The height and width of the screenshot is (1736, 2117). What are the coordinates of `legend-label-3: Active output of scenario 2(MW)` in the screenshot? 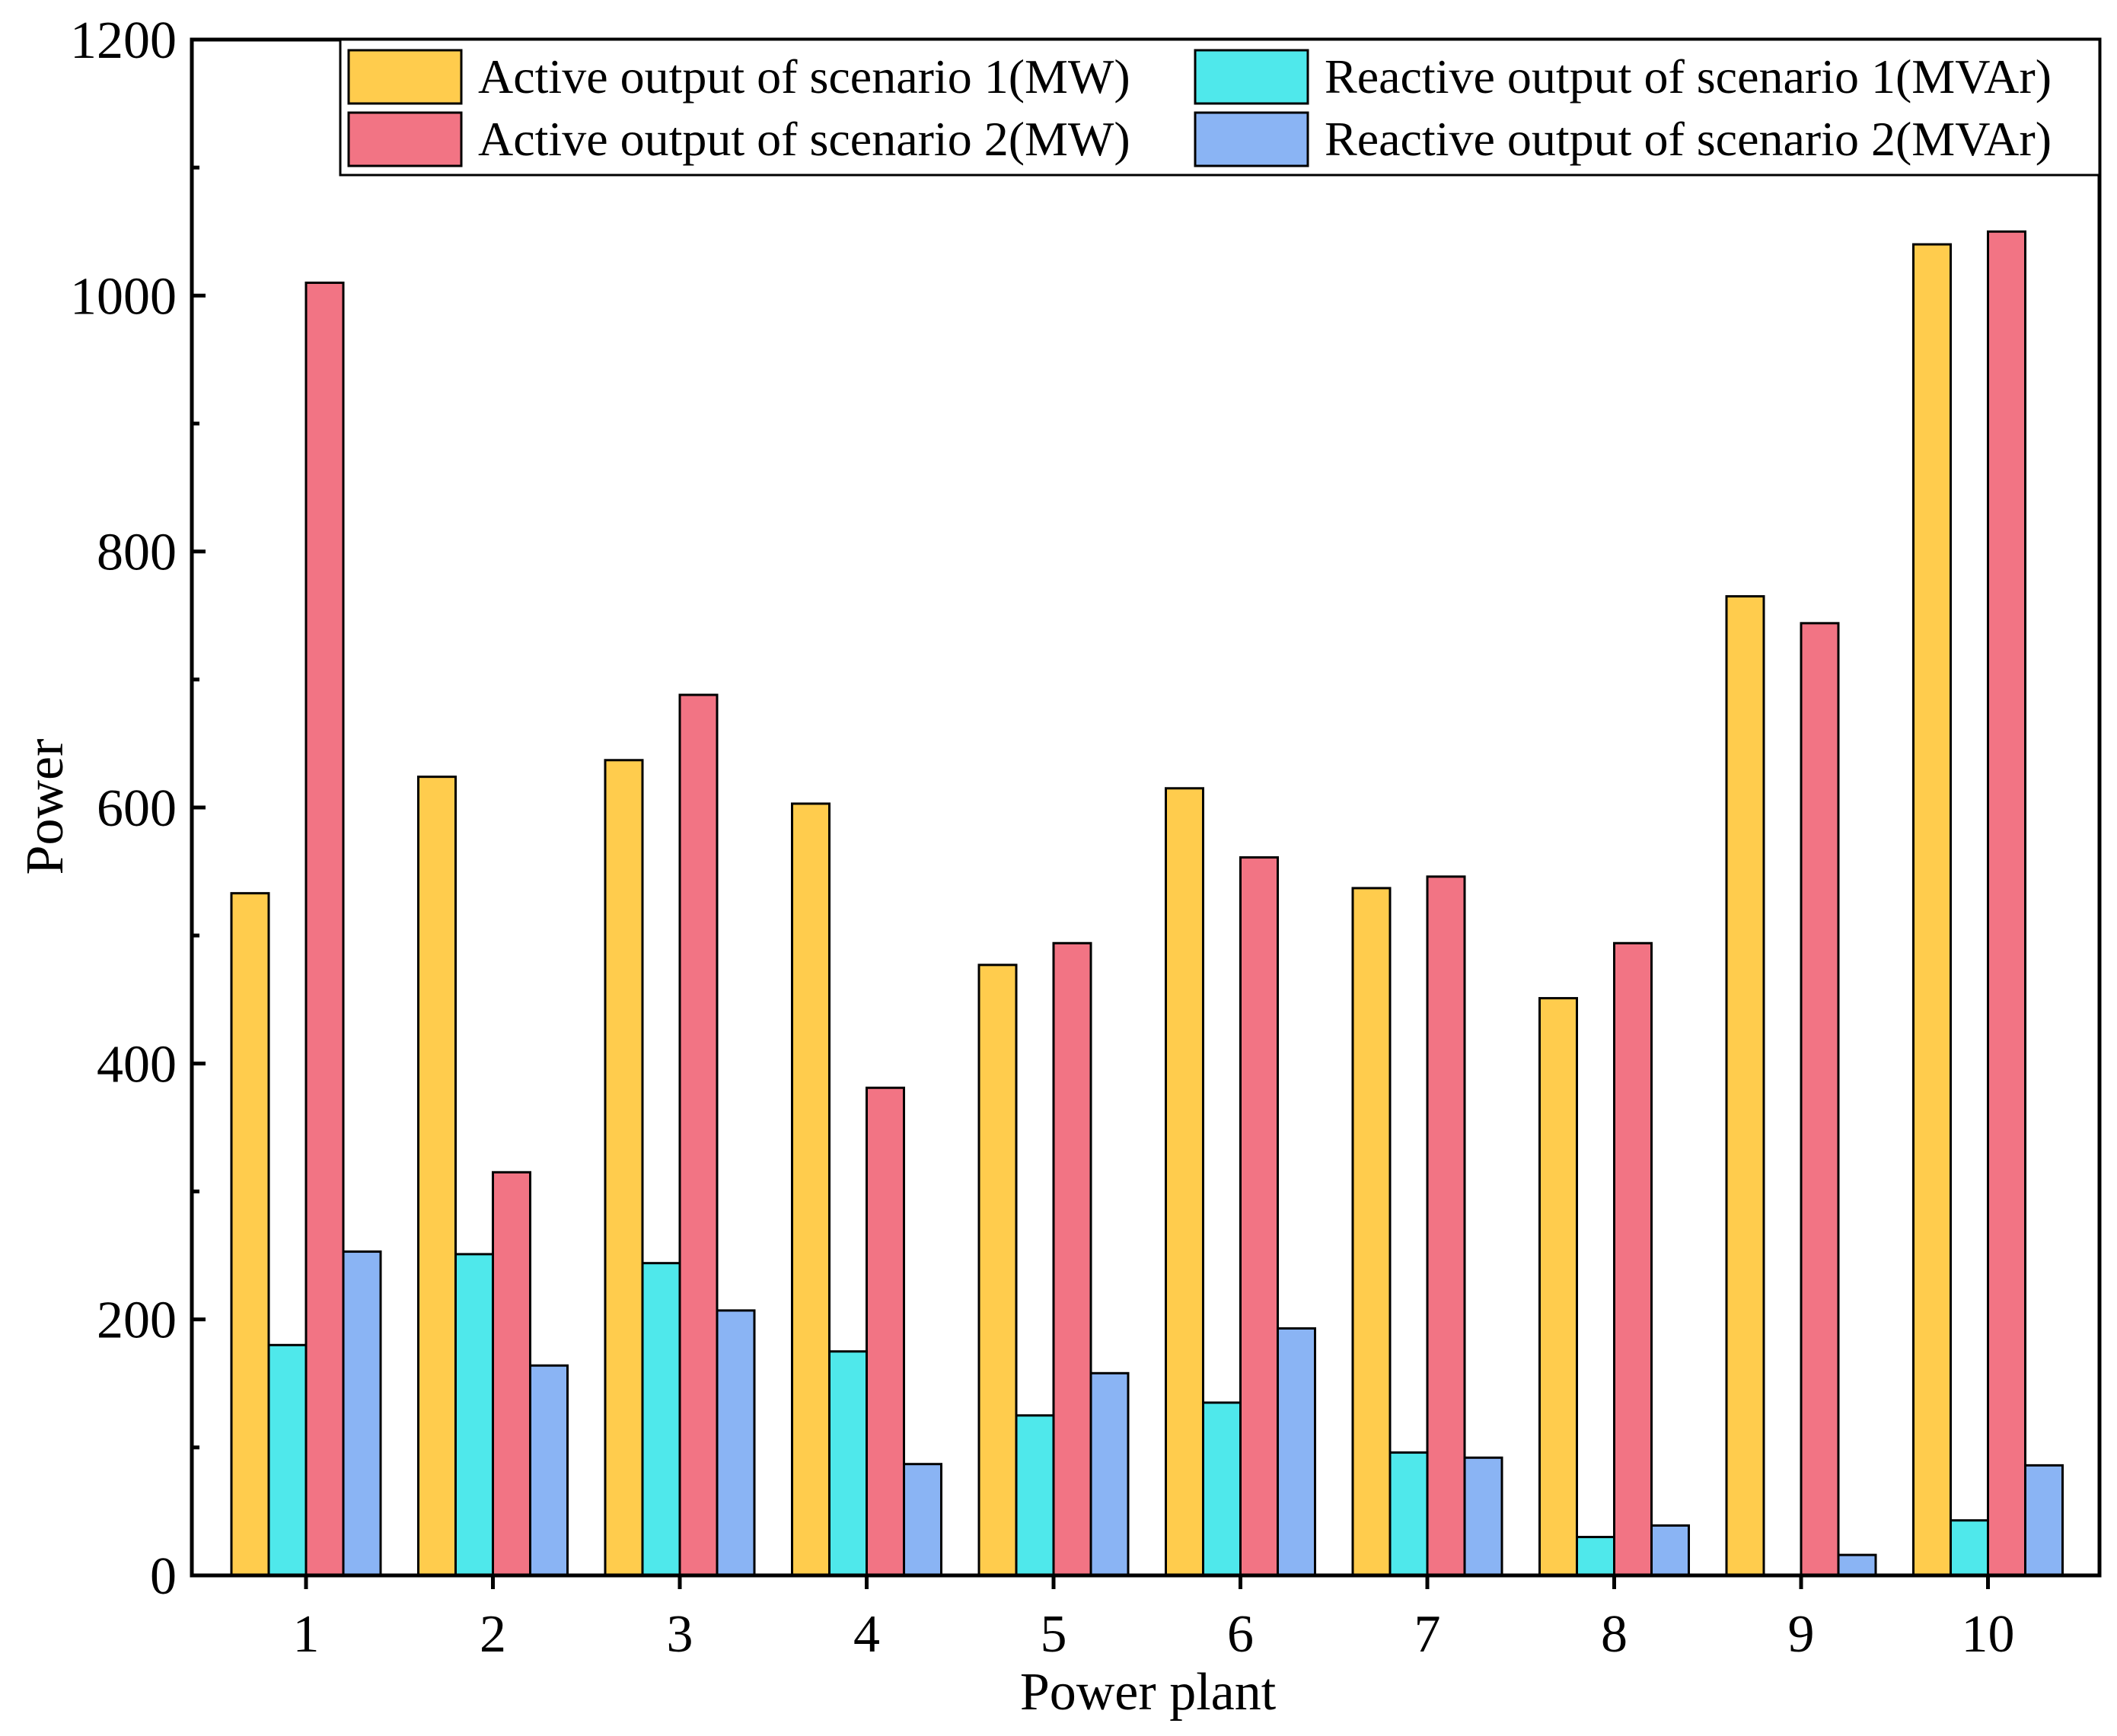 It's located at (804, 139).